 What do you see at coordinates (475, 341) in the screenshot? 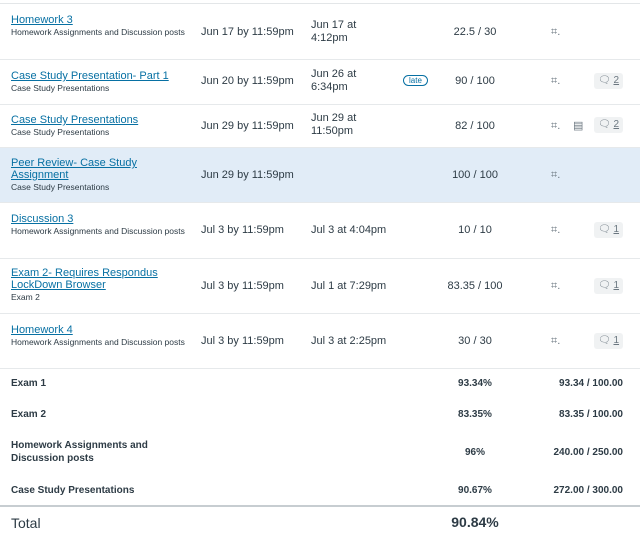
I see `score: 30 / 30` at bounding box center [475, 341].